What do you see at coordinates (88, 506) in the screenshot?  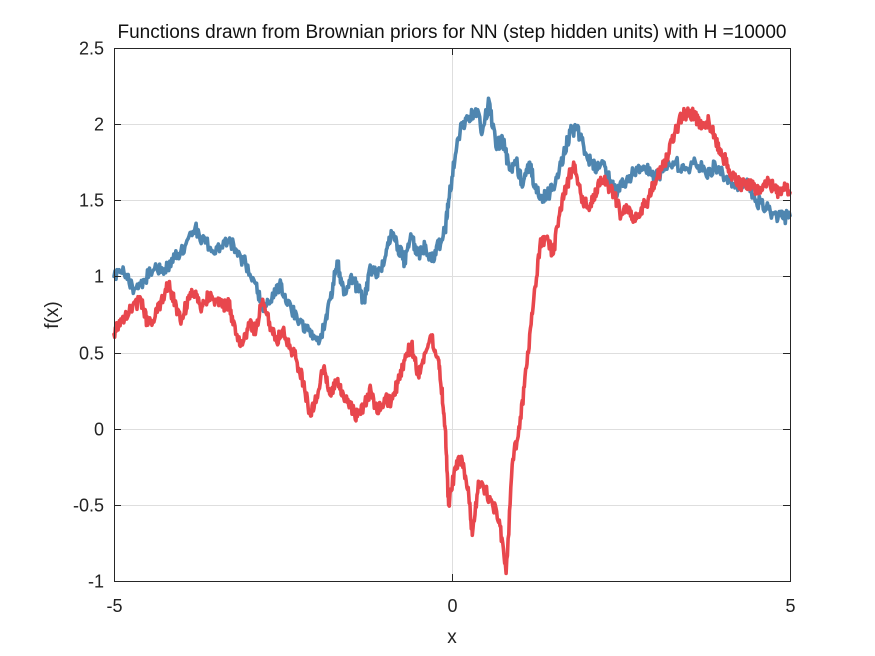 I see `y-tick-label: -0.5` at bounding box center [88, 506].